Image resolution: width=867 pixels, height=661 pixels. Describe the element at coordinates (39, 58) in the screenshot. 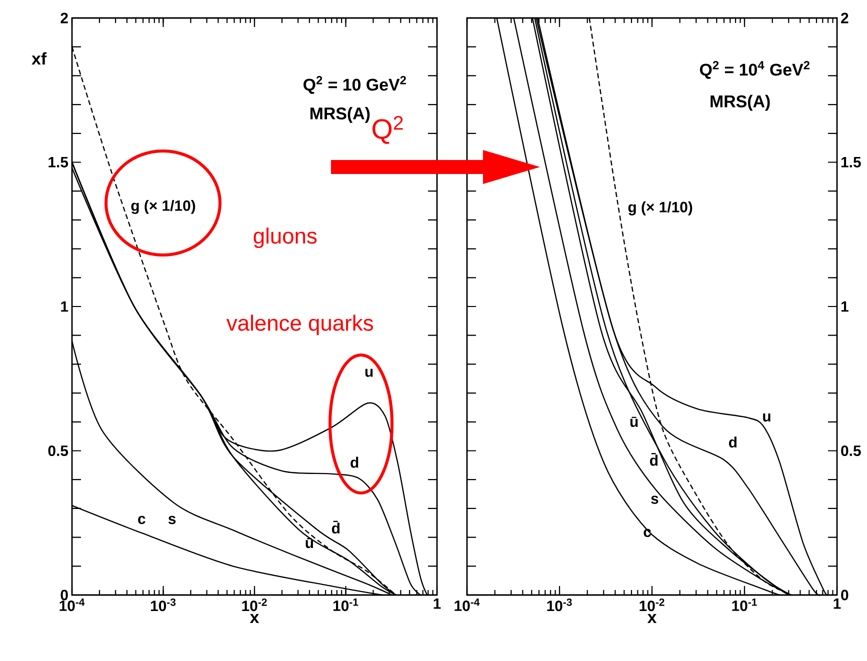

I see `y-axis-title: xf` at that location.